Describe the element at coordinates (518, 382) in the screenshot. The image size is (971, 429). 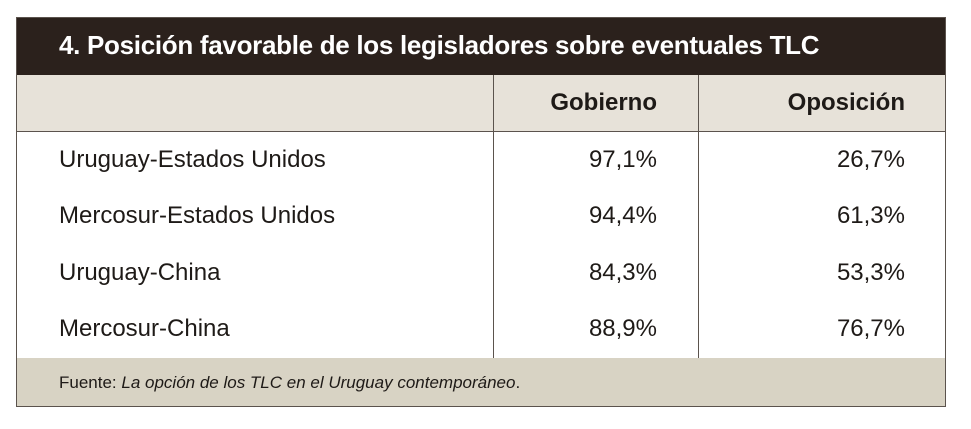
I see `source-suffix: .` at that location.